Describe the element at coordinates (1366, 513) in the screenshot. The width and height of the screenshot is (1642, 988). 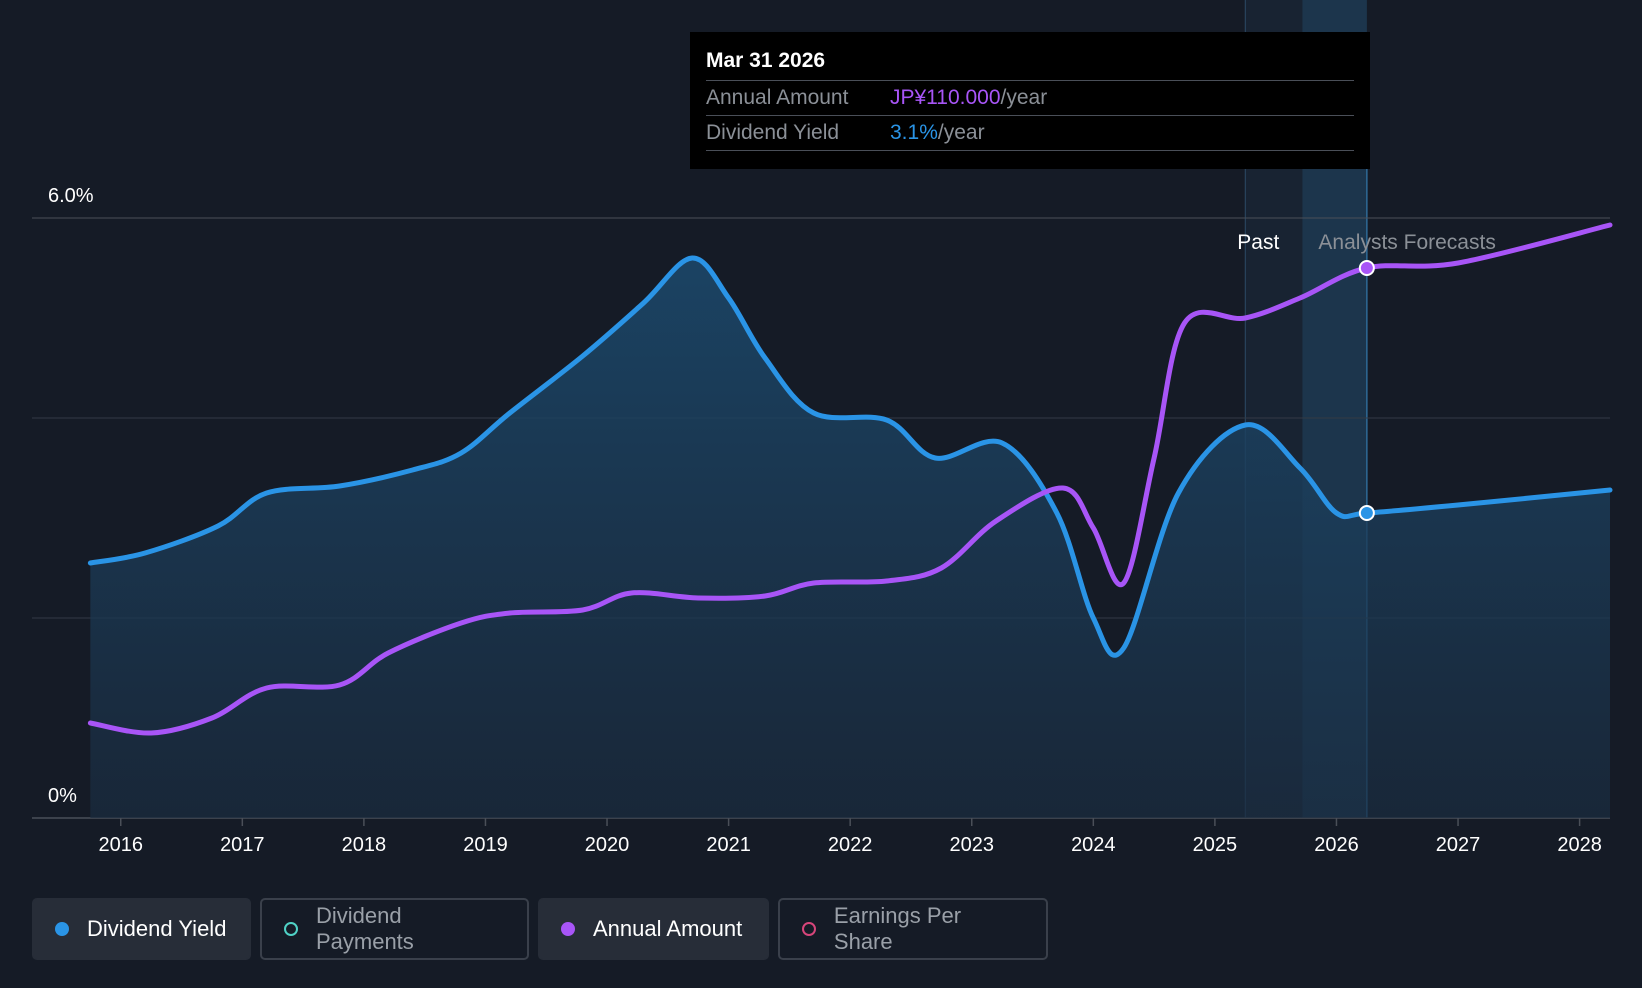
I see `dividend-yield-marker` at that location.